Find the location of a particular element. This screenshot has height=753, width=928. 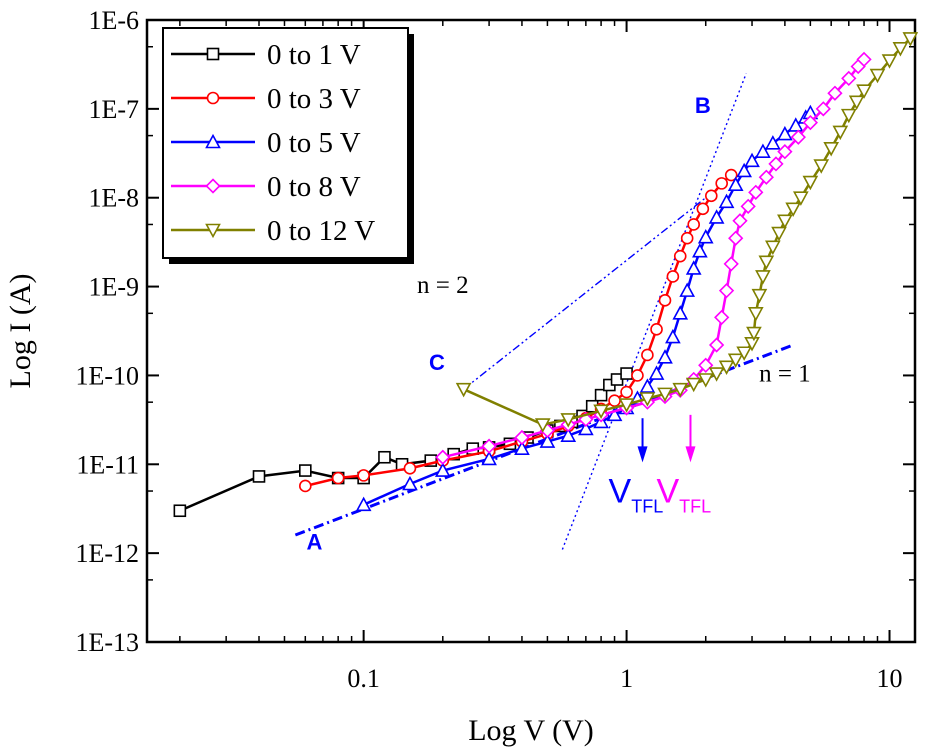

y-tick-label: 1E-7 is located at coordinates (113, 109).